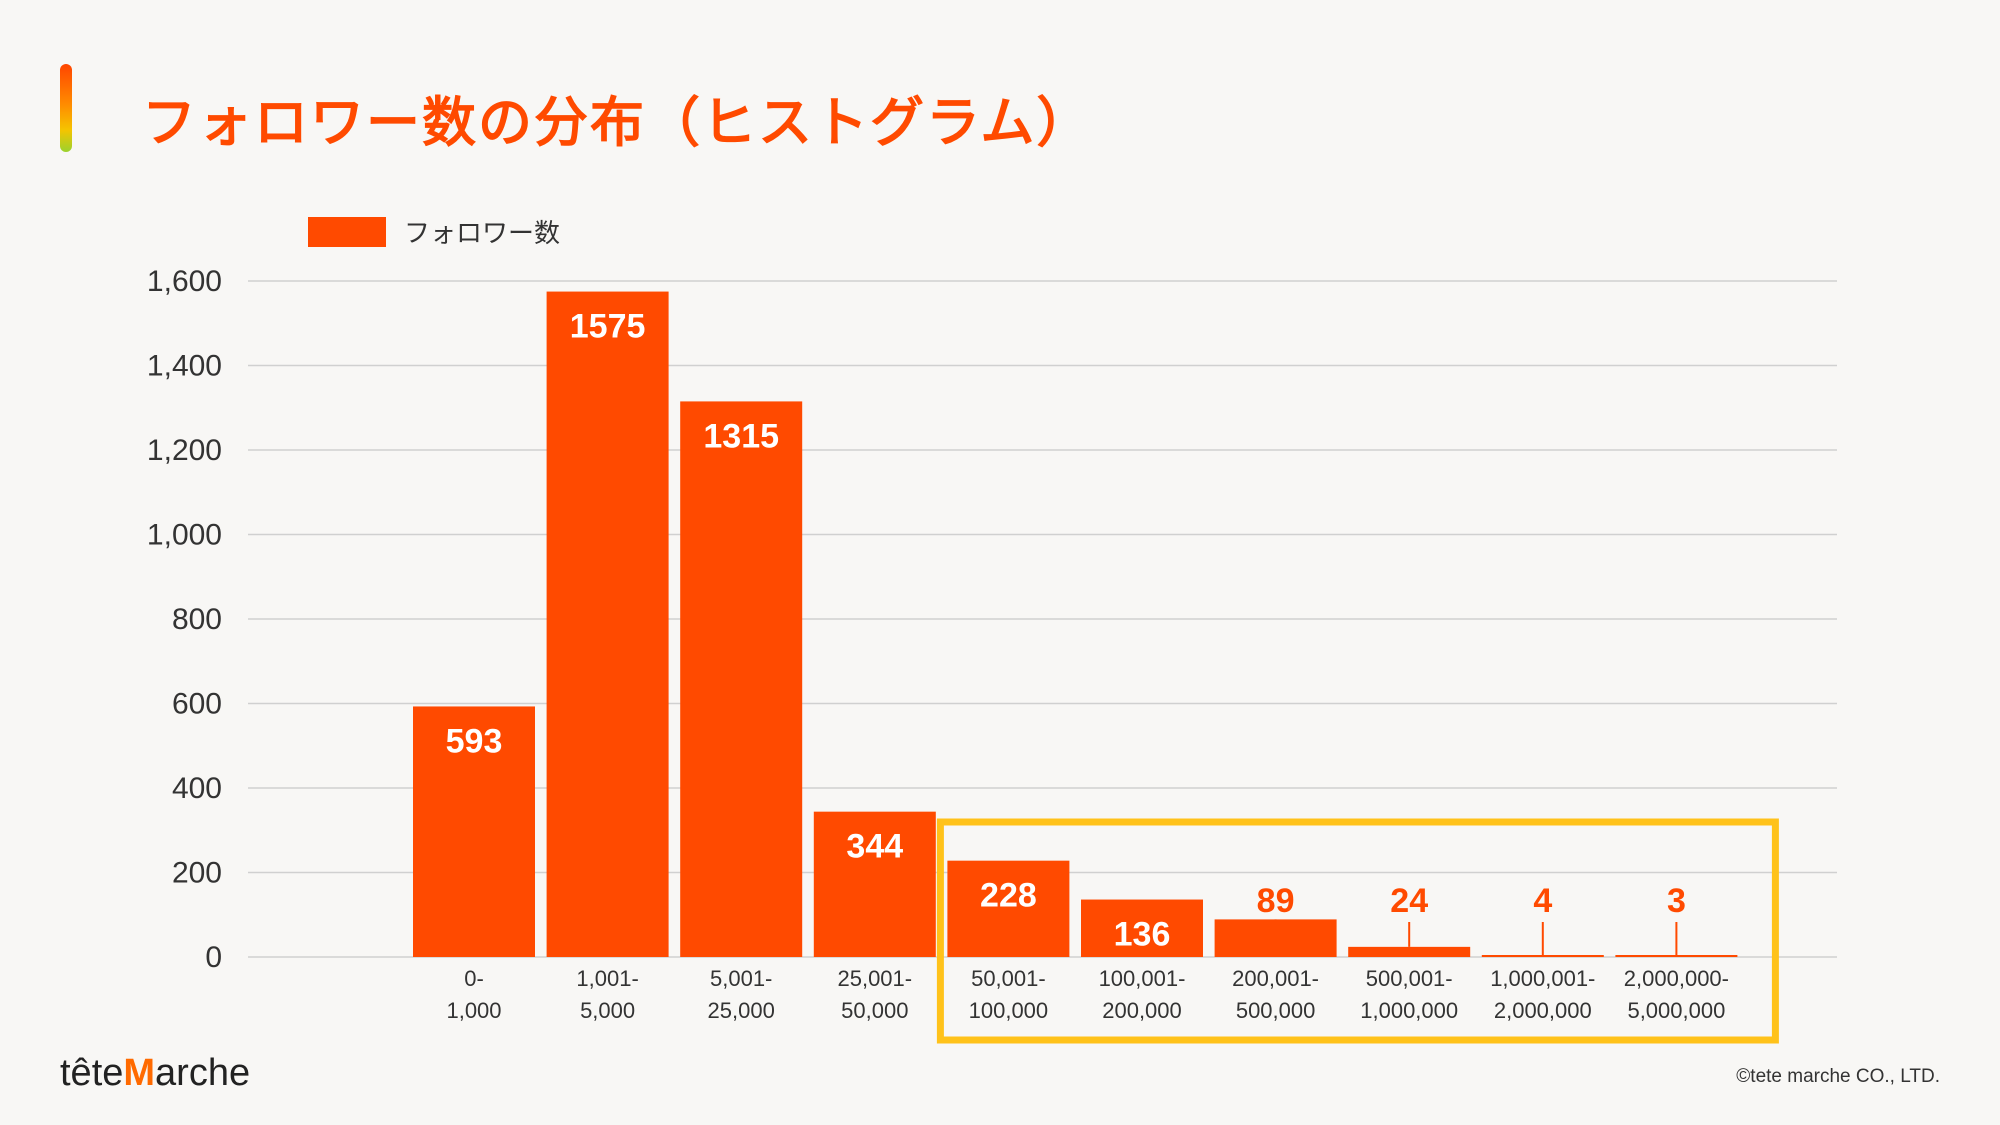  Describe the element at coordinates (1142, 1010) in the screenshot. I see `x-tick-label: 200,000` at that location.